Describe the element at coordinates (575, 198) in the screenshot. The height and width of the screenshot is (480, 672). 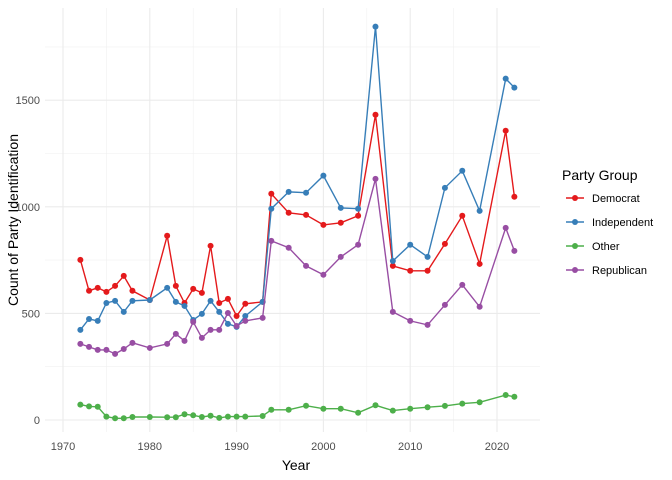
I see `legend-key-point-democrat` at that location.